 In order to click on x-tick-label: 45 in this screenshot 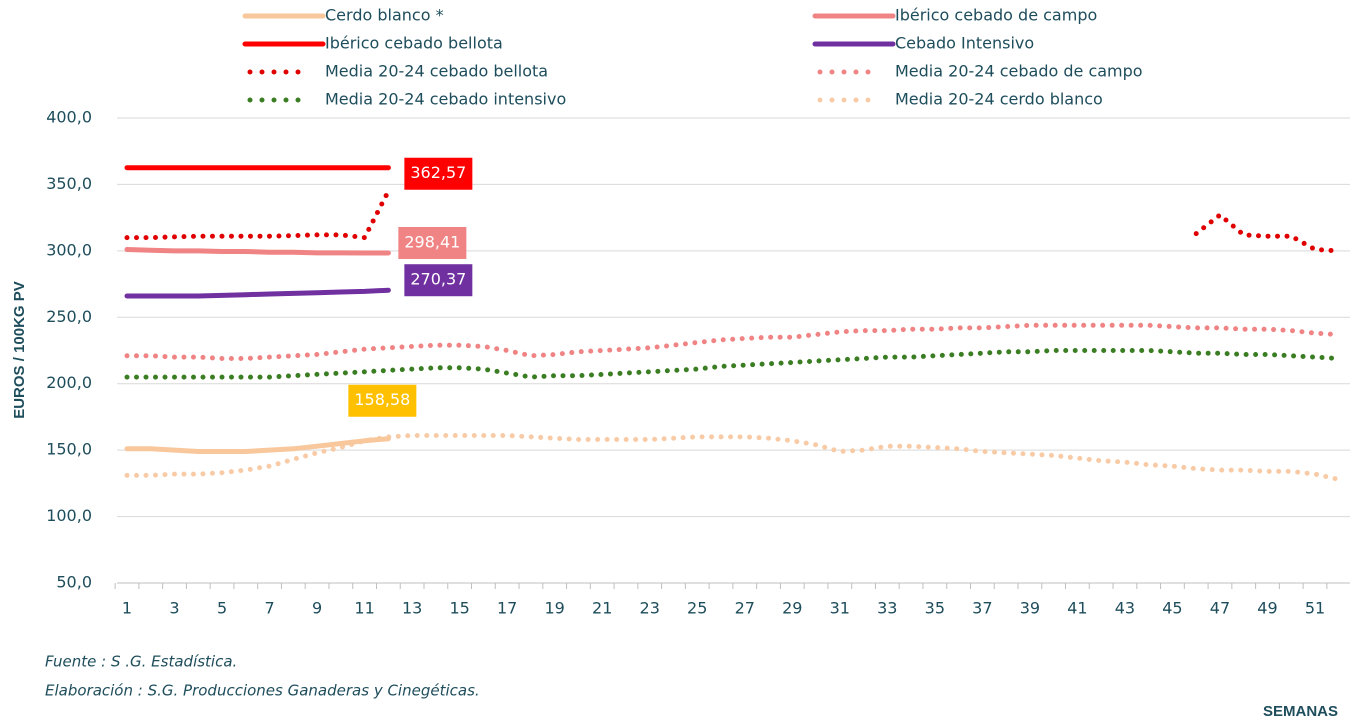, I will do `click(1172, 608)`.